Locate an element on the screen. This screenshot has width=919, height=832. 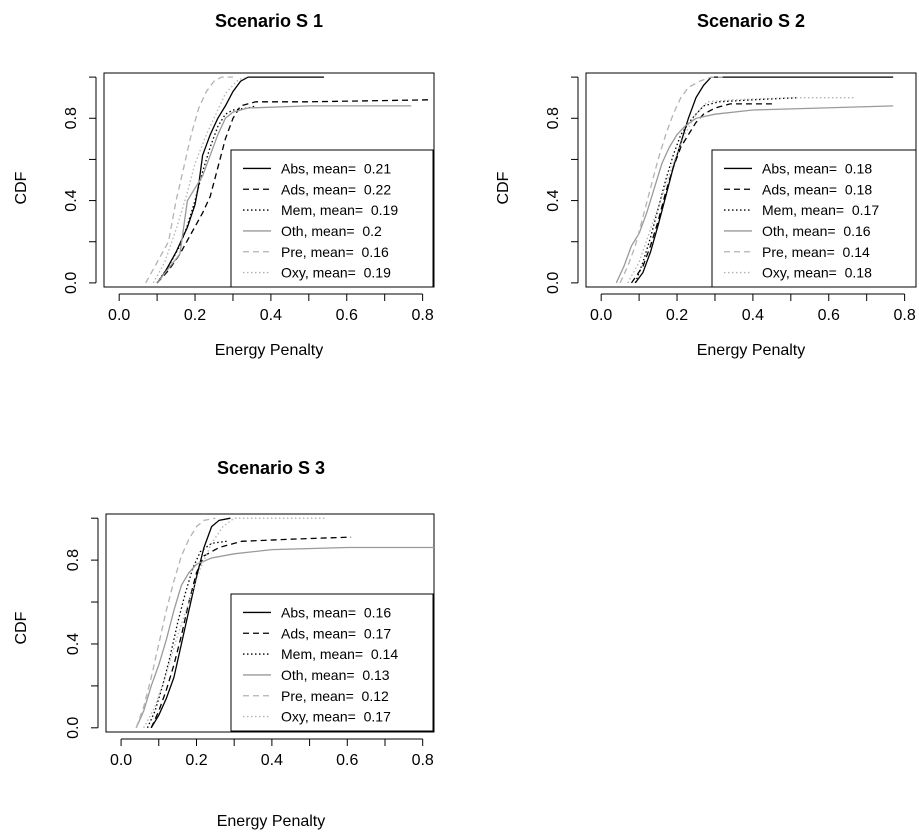
legend-label: Ads, mean= 0.18 is located at coordinates (817, 189).